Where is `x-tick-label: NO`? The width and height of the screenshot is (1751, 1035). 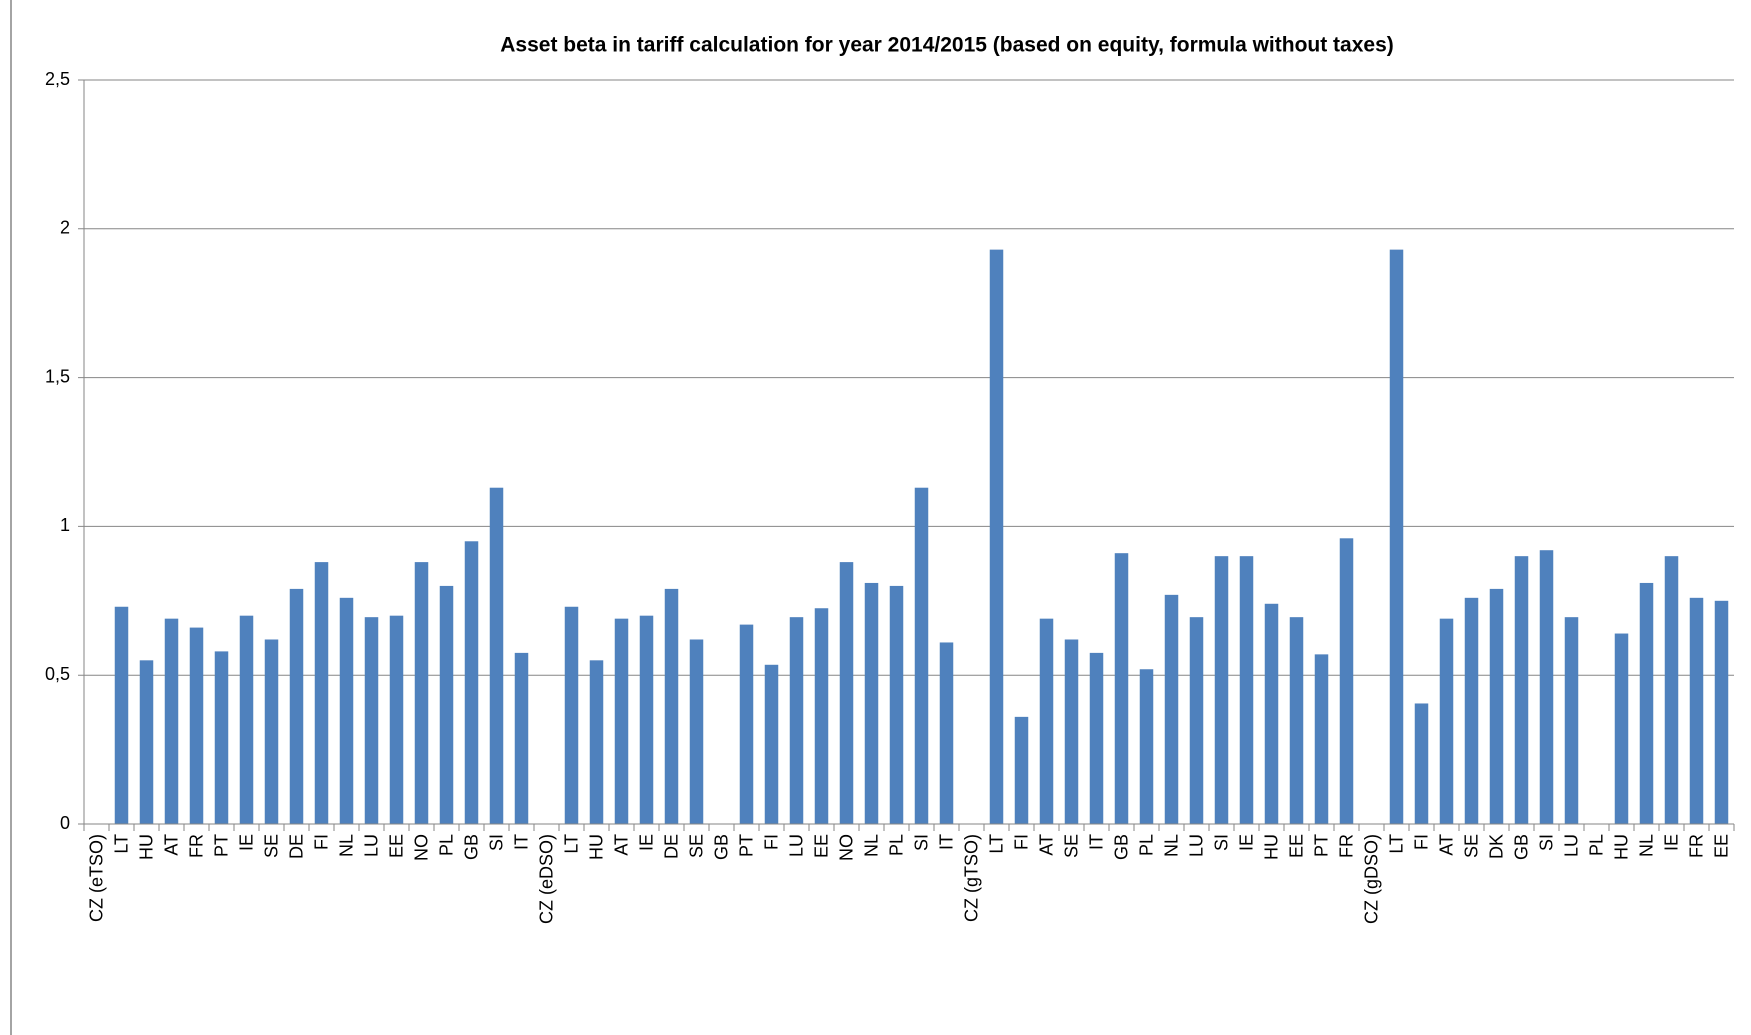
x-tick-label: NO is located at coordinates (847, 847).